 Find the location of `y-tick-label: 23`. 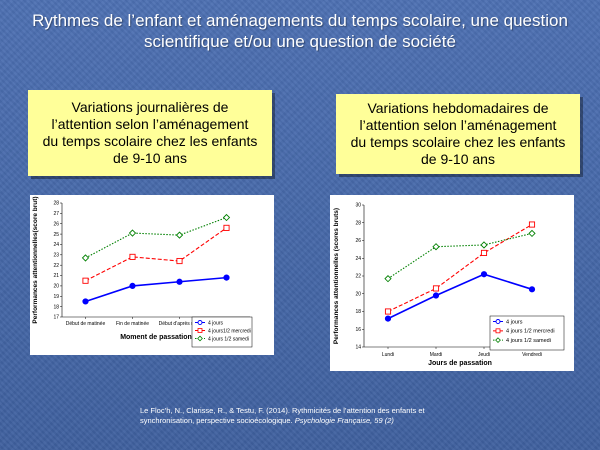

y-tick-label: 23 is located at coordinates (56, 256).